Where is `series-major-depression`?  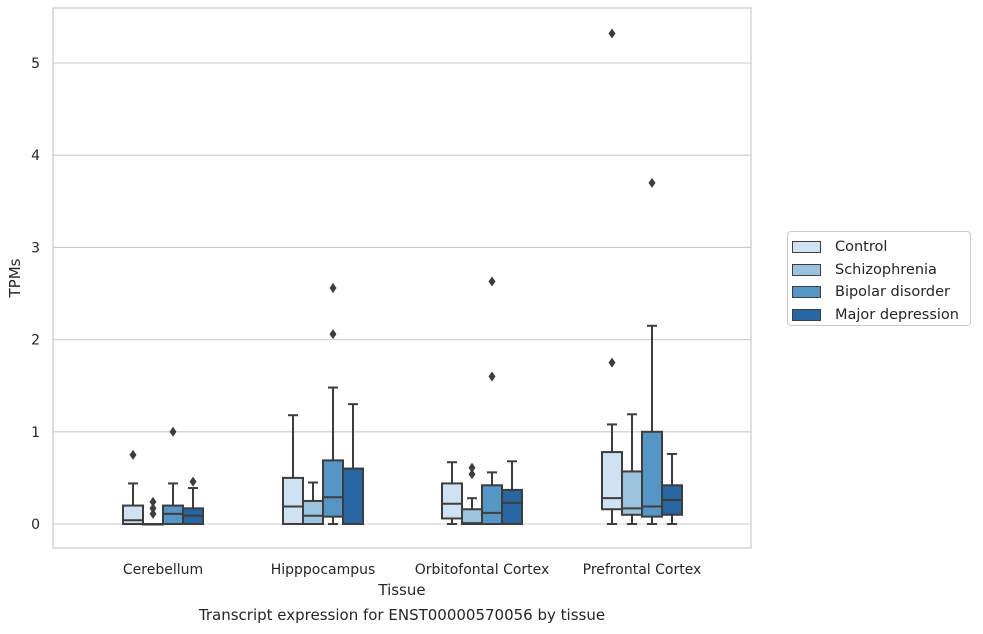
series-major-depression is located at coordinates (432, 464).